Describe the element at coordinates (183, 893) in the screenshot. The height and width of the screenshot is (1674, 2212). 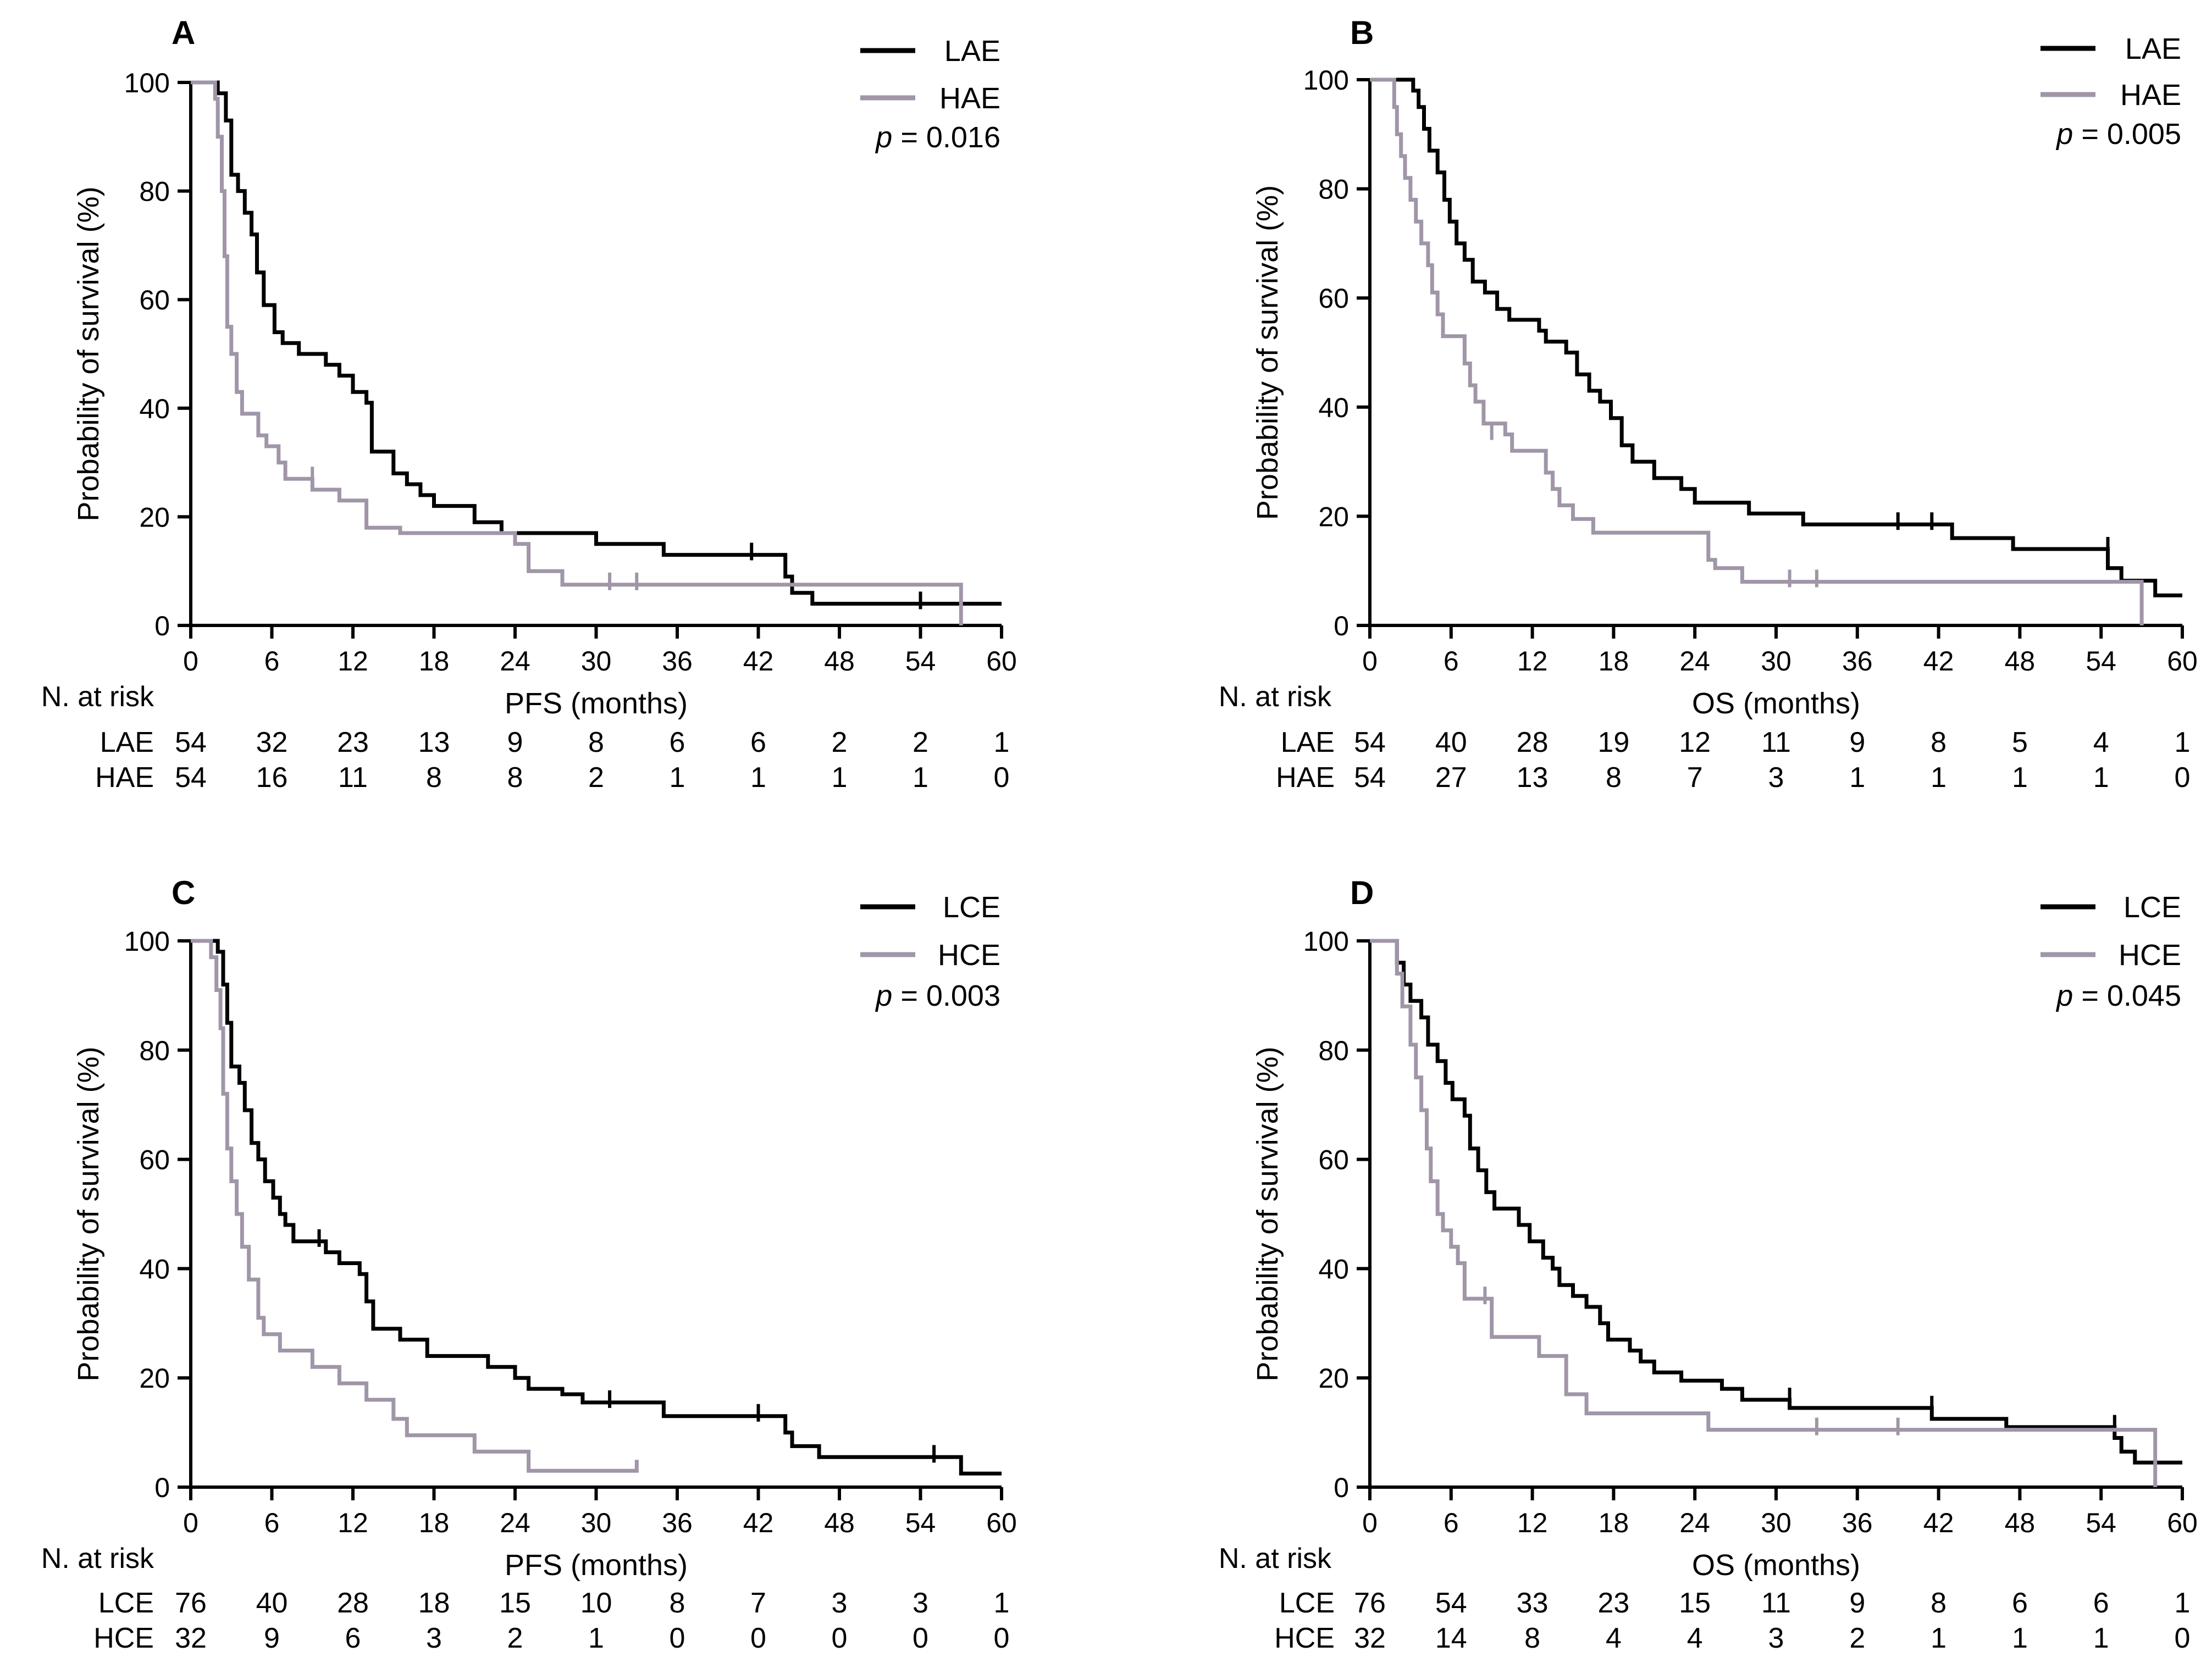
I see `panel-letter: C` at that location.